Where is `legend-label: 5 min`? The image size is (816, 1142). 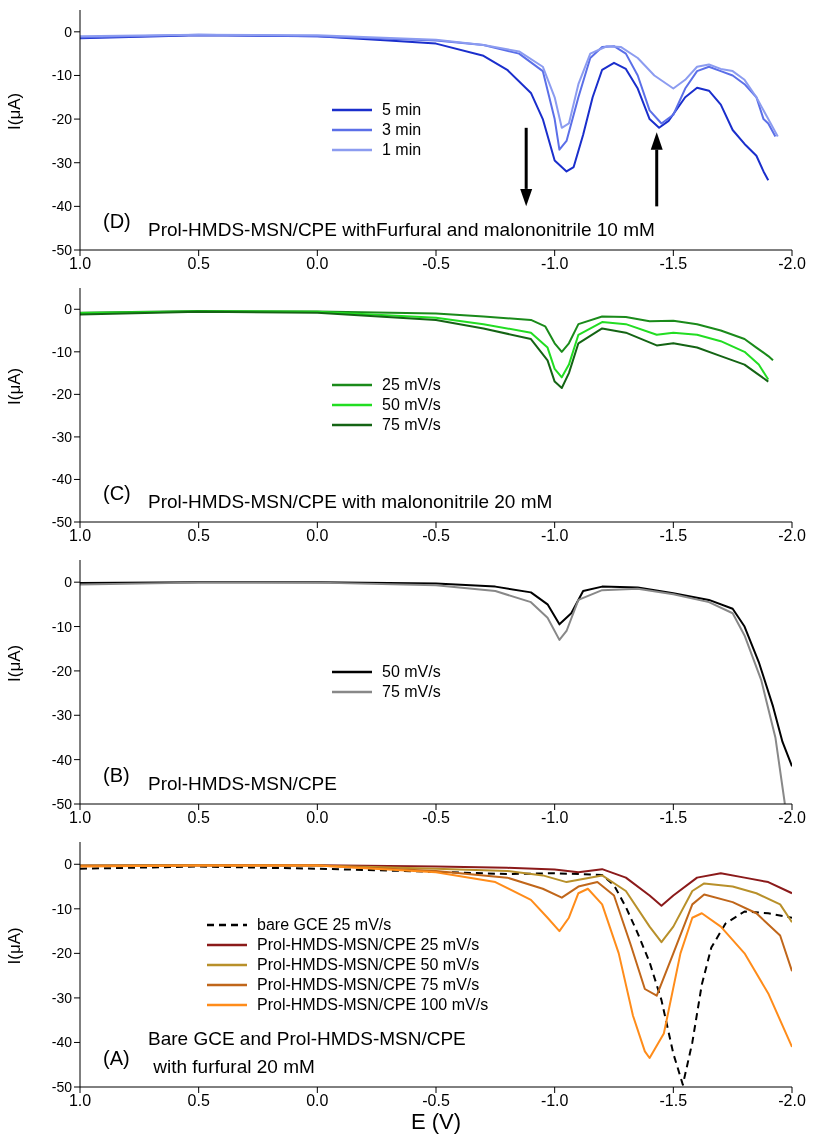
legend-label: 5 min is located at coordinates (402, 110).